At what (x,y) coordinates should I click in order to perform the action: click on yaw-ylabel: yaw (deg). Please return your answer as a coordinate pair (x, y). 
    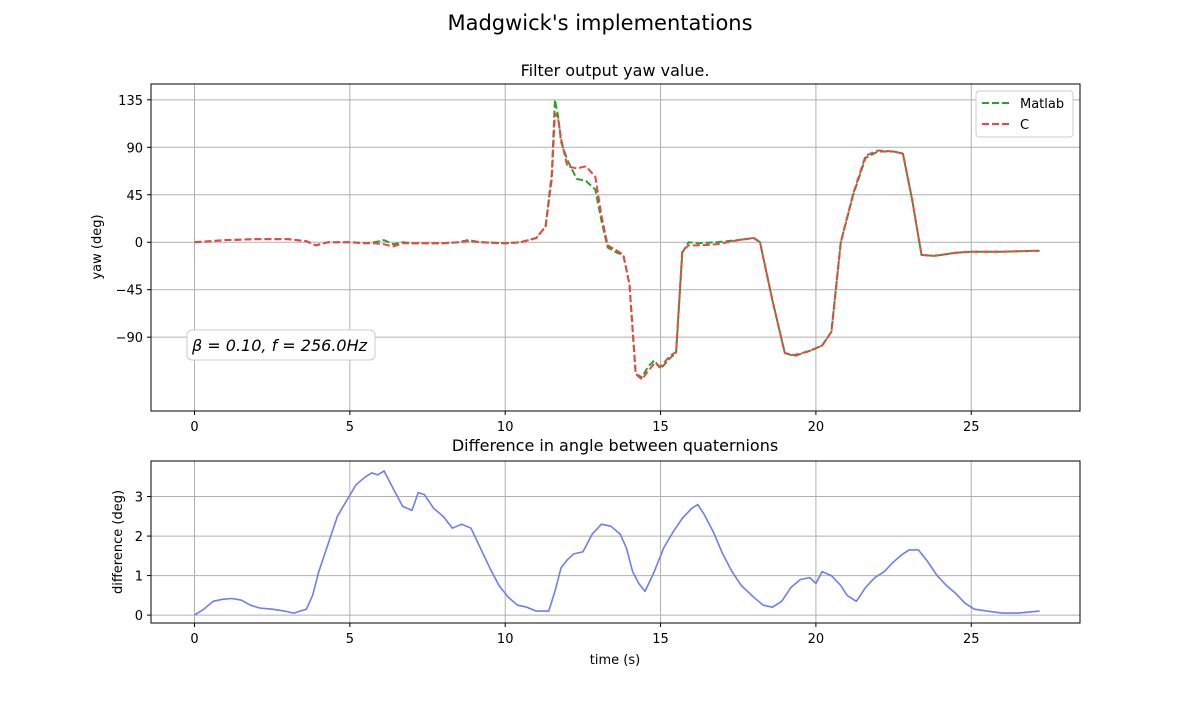
    Looking at the image, I should click on (97, 246).